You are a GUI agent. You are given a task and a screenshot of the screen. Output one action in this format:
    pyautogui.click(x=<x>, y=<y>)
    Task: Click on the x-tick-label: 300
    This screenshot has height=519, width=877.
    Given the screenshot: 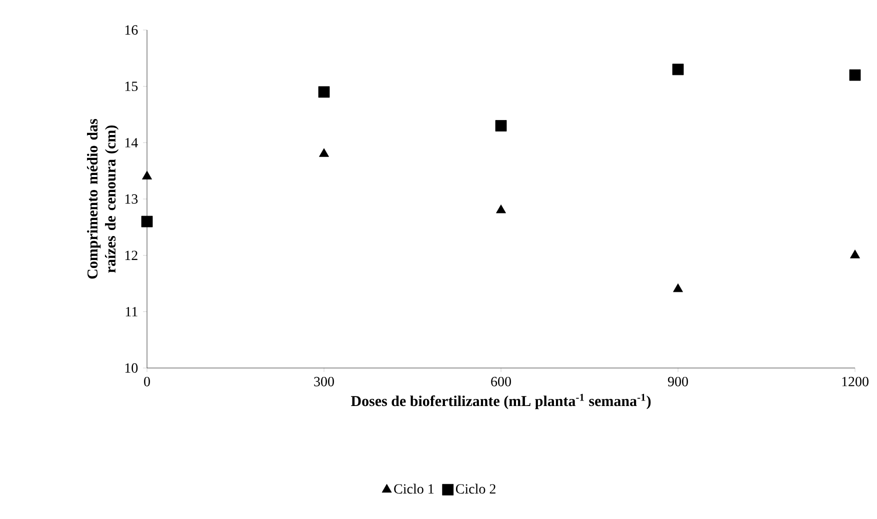 What is the action you would take?
    pyautogui.click(x=324, y=381)
    